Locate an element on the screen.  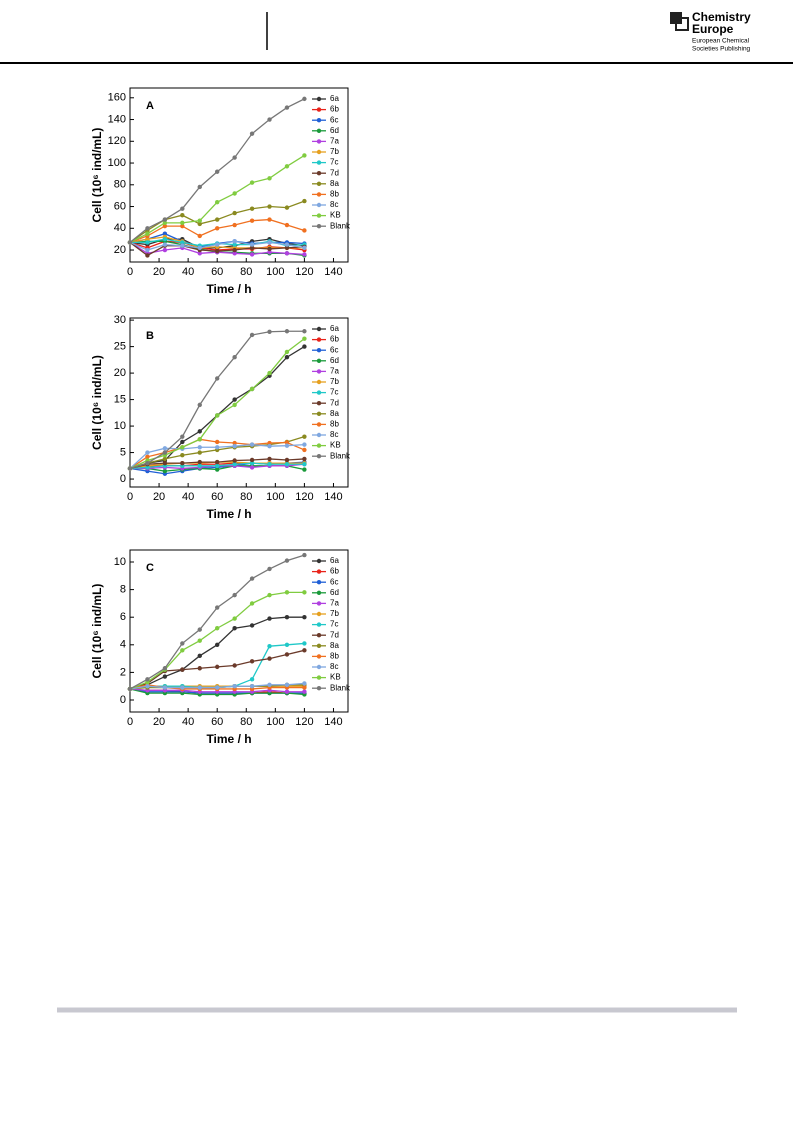
legend-label: 7a is located at coordinates (334, 141).